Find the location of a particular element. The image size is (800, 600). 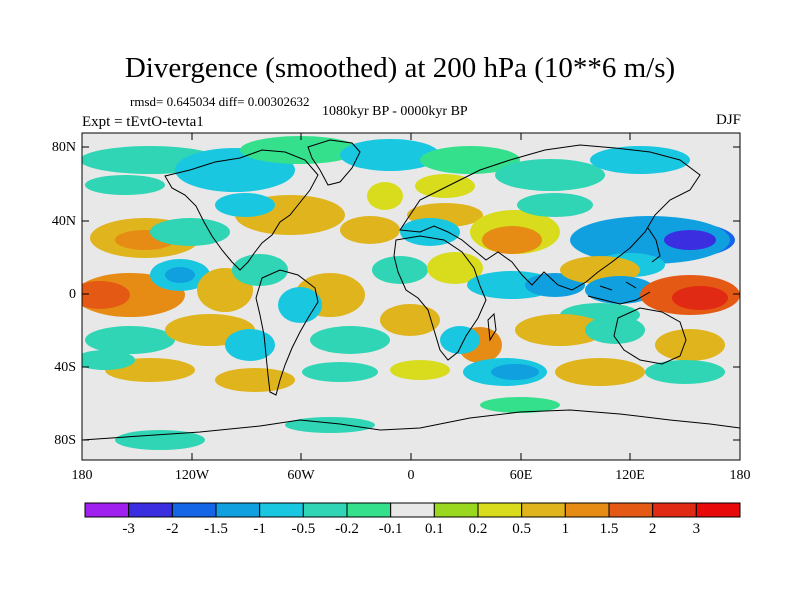

colorbar-label: -0.2 is located at coordinates (347, 529).